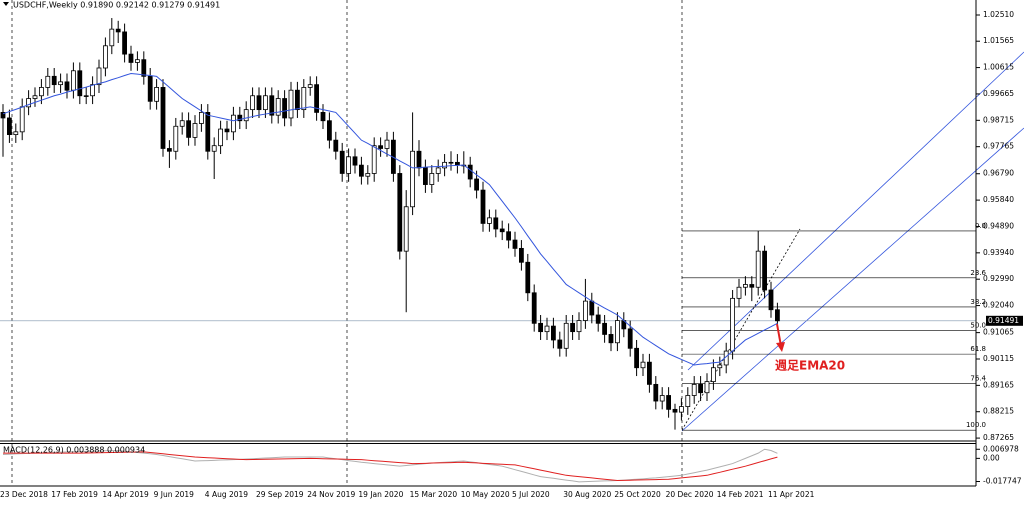  Describe the element at coordinates (998, 252) in the screenshot. I see `y-tick-label: 0.93940` at that location.